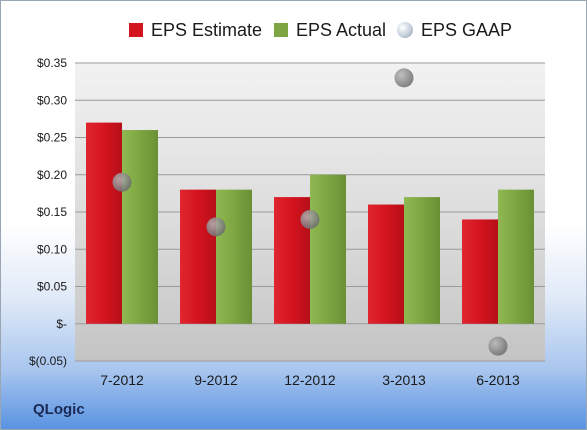  I want to click on y-tick-label: $0.15, so click(52, 212).